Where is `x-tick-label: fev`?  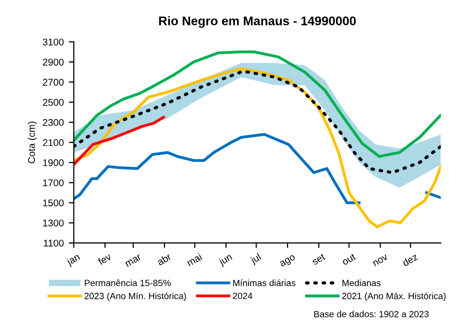 x-tick-label: fev is located at coordinates (104, 259).